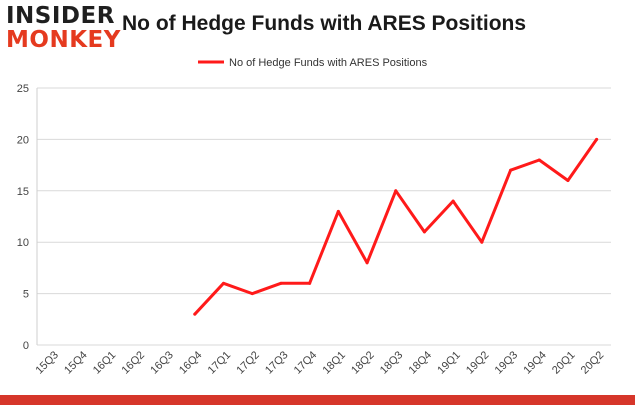  Describe the element at coordinates (564, 363) in the screenshot. I see `x-tick-label: 20Q1` at that location.